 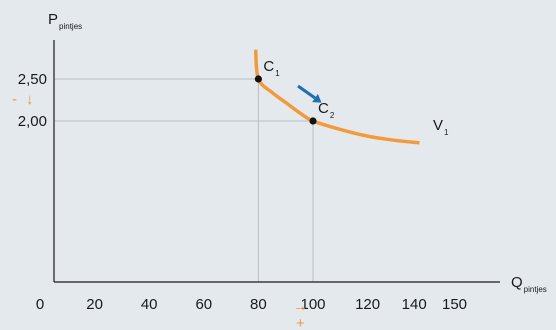 What do you see at coordinates (203, 304) in the screenshot?
I see `x-tick-label: 60` at bounding box center [203, 304].